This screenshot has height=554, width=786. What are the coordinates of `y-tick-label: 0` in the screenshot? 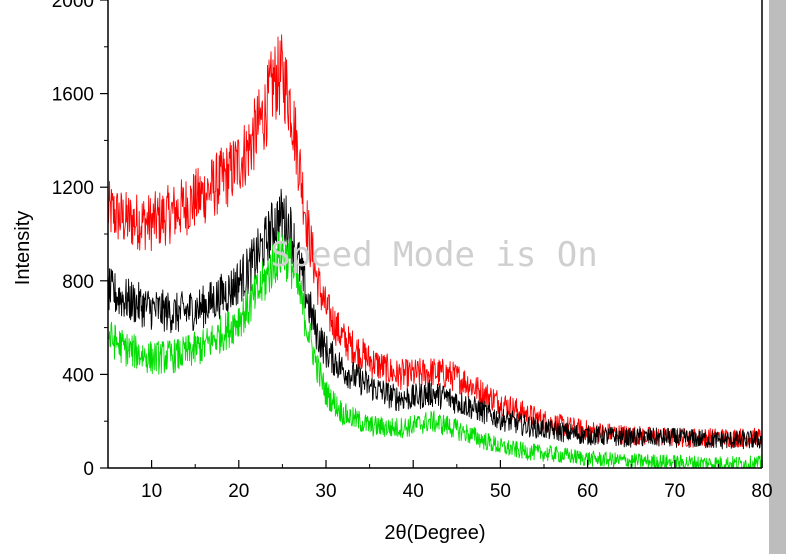 It's located at (88, 469).